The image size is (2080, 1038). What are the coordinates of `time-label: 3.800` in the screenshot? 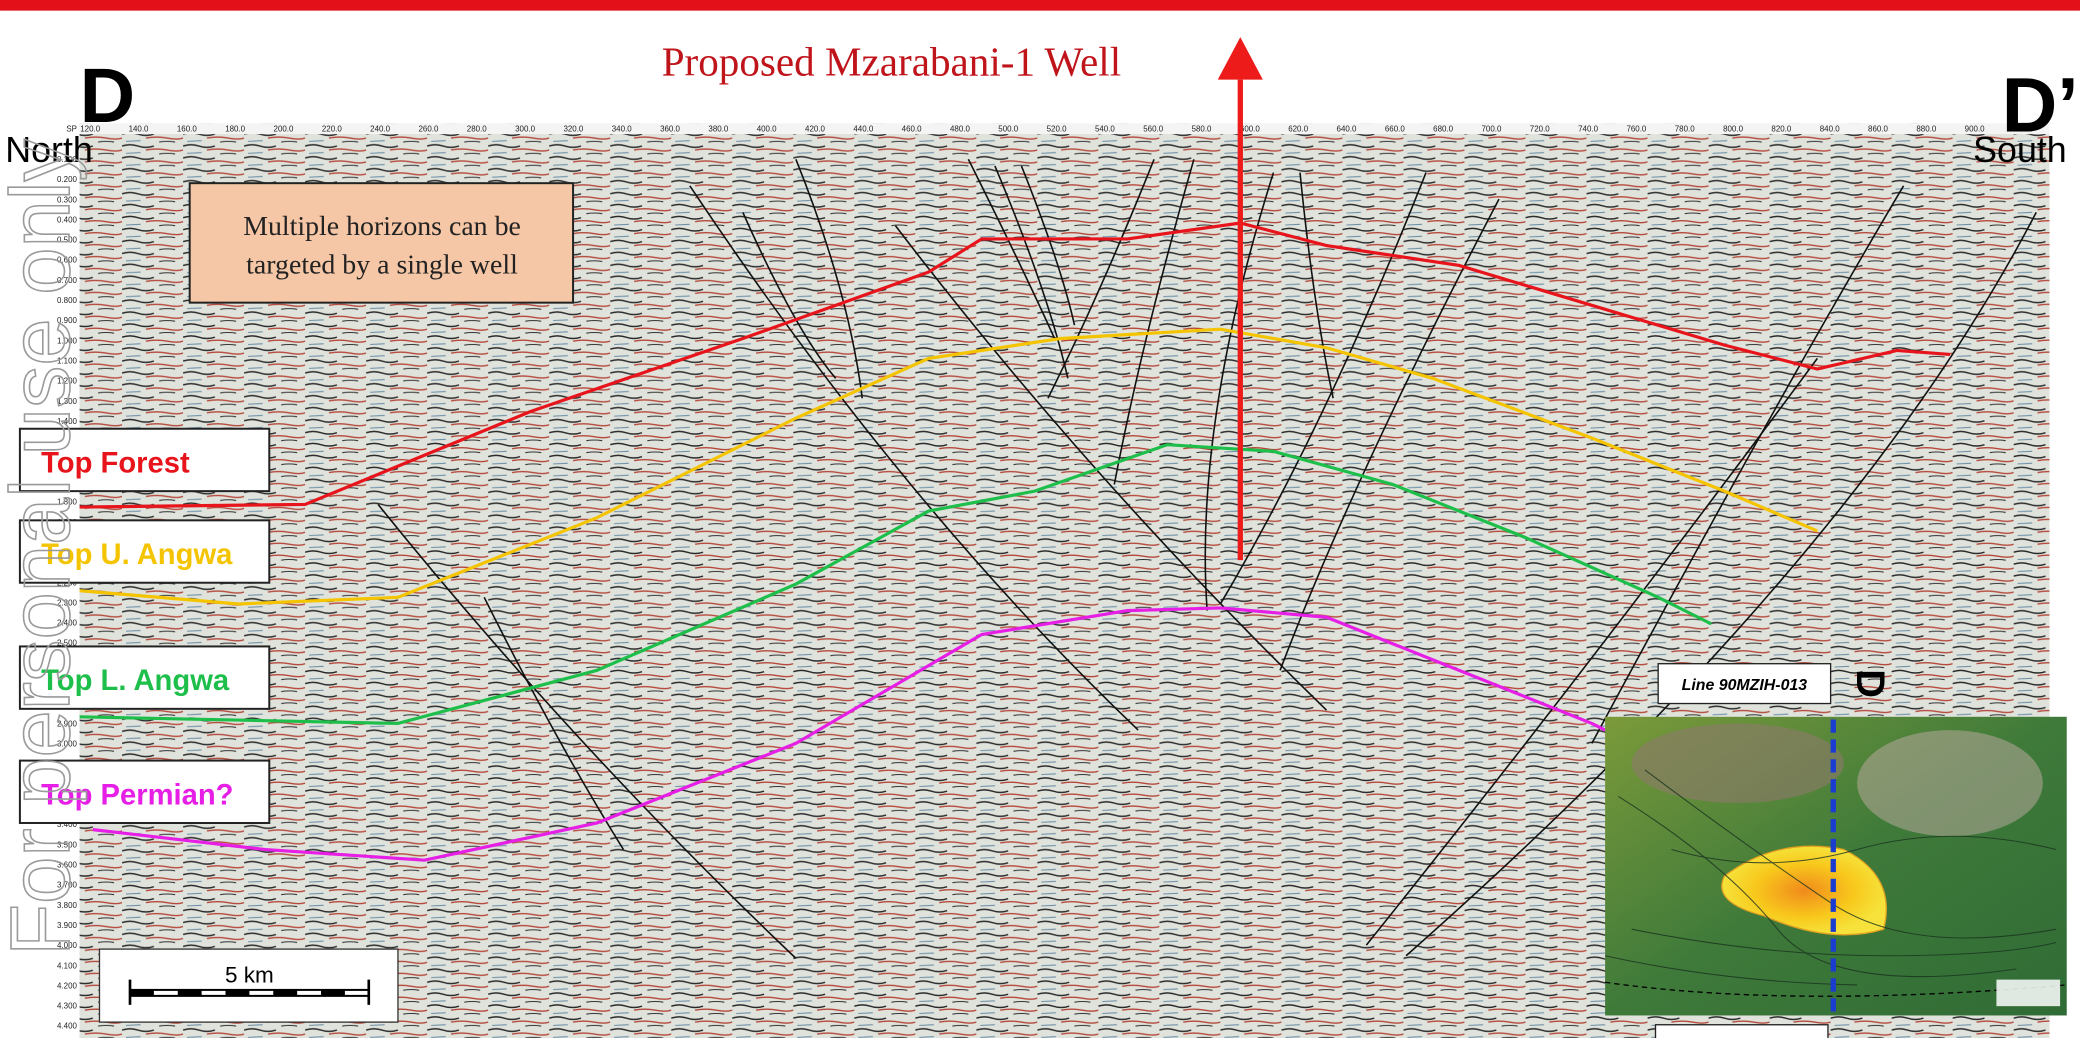 It's located at (67, 905).